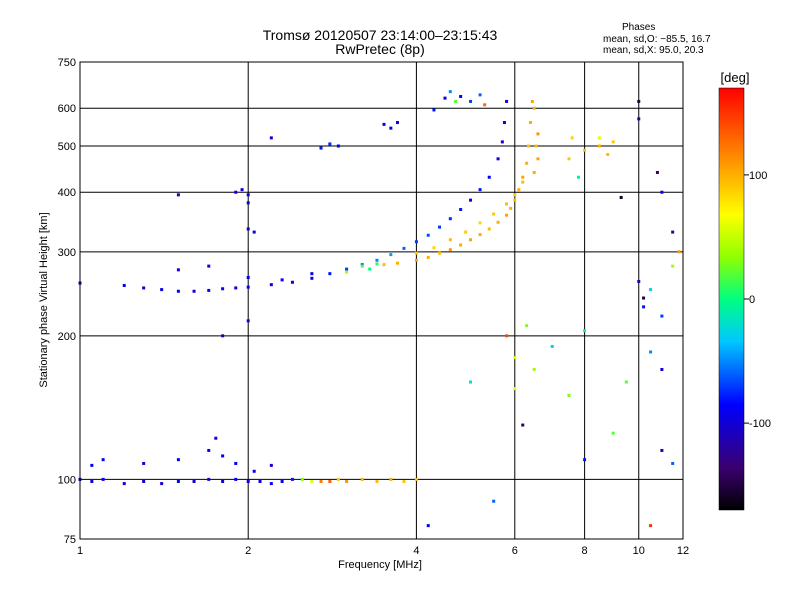 The height and width of the screenshot is (600, 800). Describe the element at coordinates (380, 565) in the screenshot. I see `x-axis-label: Frequency [MHz]` at that location.